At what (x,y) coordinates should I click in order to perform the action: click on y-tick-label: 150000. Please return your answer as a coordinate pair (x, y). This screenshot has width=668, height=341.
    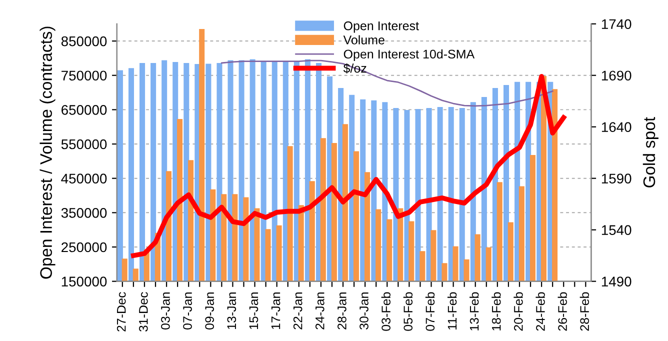
    Looking at the image, I should click on (84, 281).